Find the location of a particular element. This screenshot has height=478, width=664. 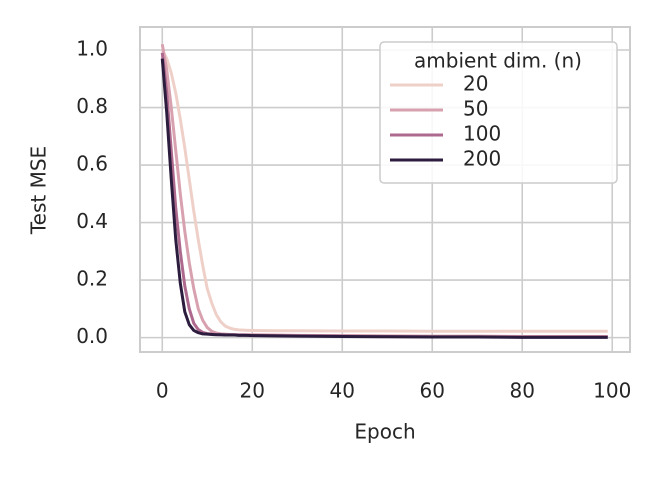

legend-box is located at coordinates (498, 112).